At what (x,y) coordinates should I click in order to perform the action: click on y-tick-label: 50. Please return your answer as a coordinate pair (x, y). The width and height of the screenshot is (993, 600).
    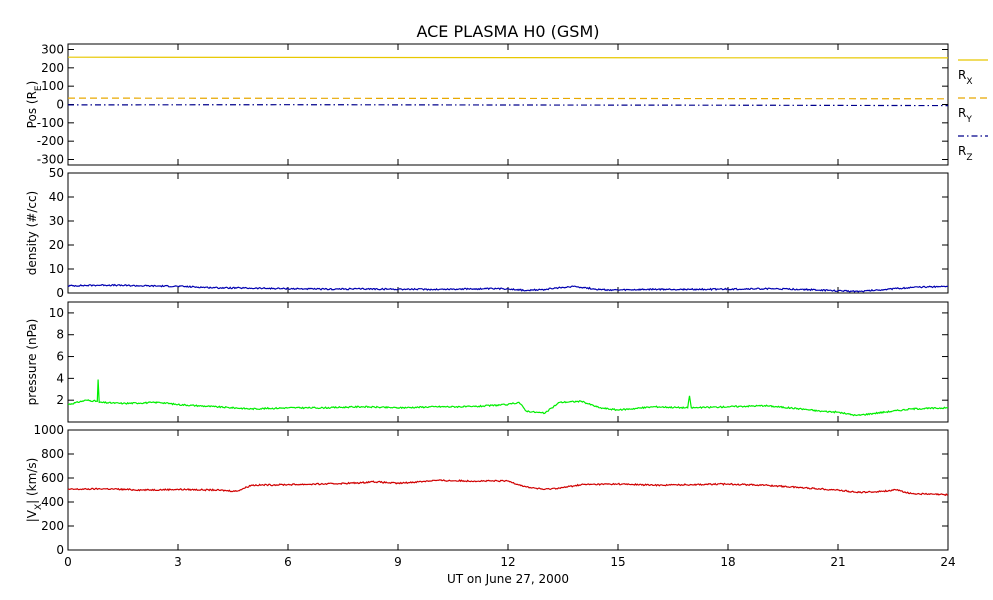
    Looking at the image, I should click on (56, 173).